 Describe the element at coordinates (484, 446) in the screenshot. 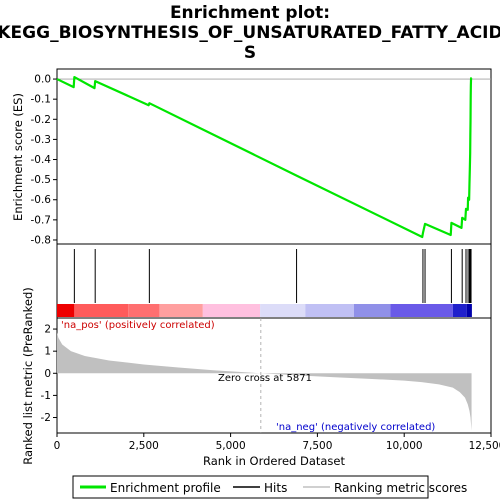

I see `xtick-label: 12,500` at that location.